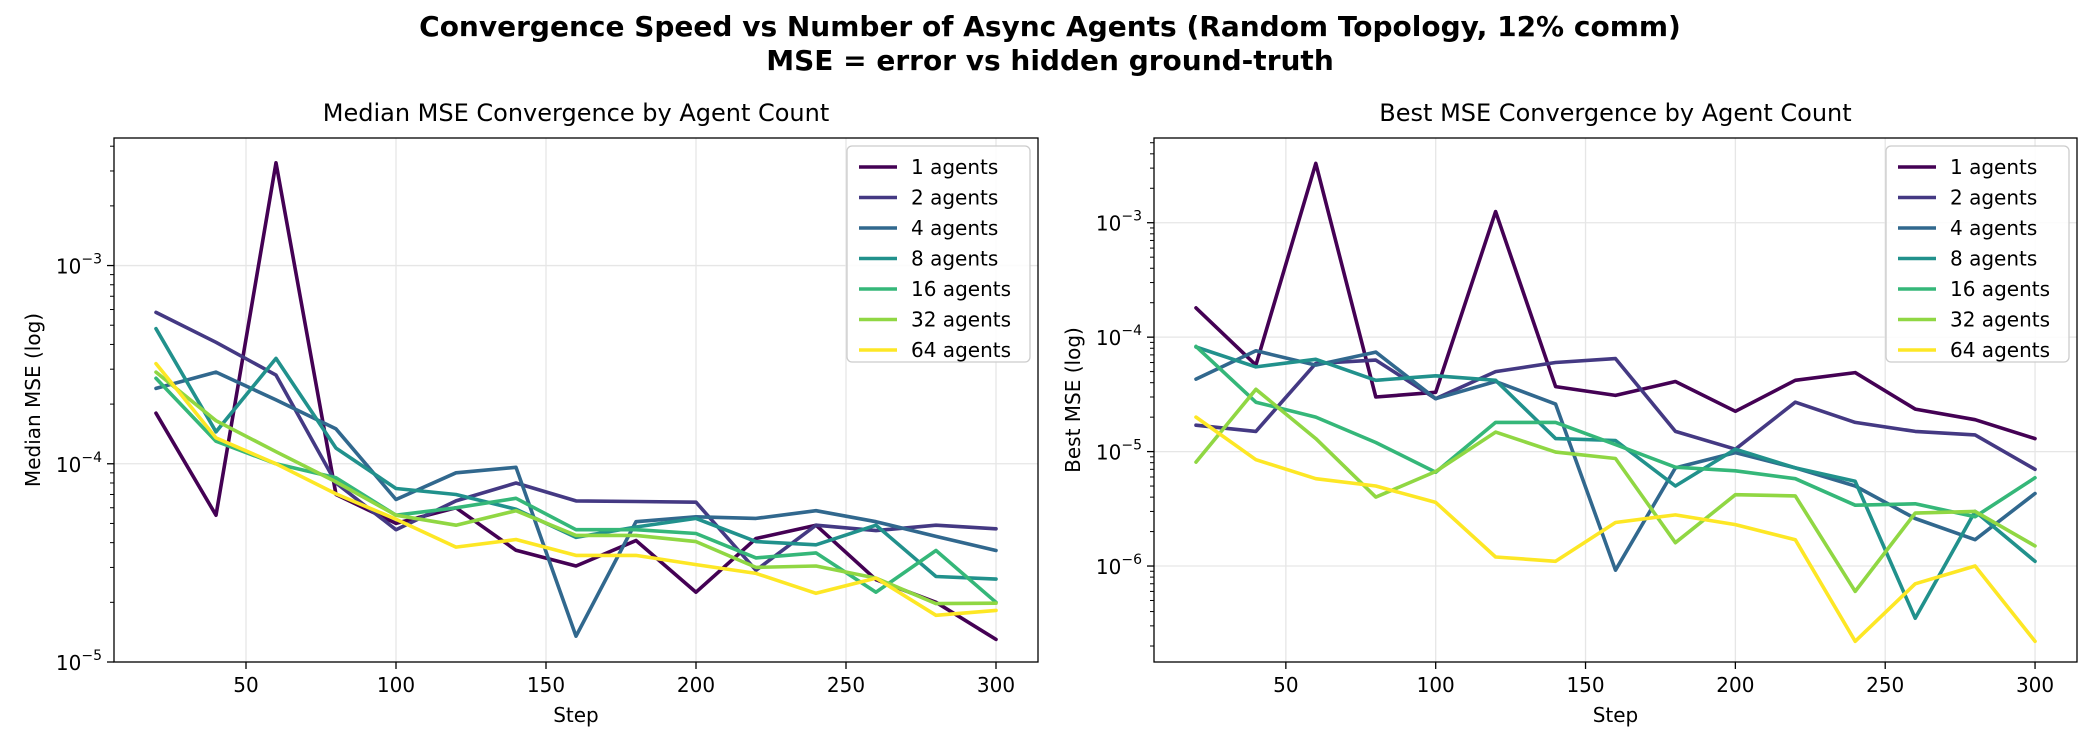  What do you see at coordinates (1615, 414) in the screenshot?
I see `series-line-2-agents` at bounding box center [1615, 414].